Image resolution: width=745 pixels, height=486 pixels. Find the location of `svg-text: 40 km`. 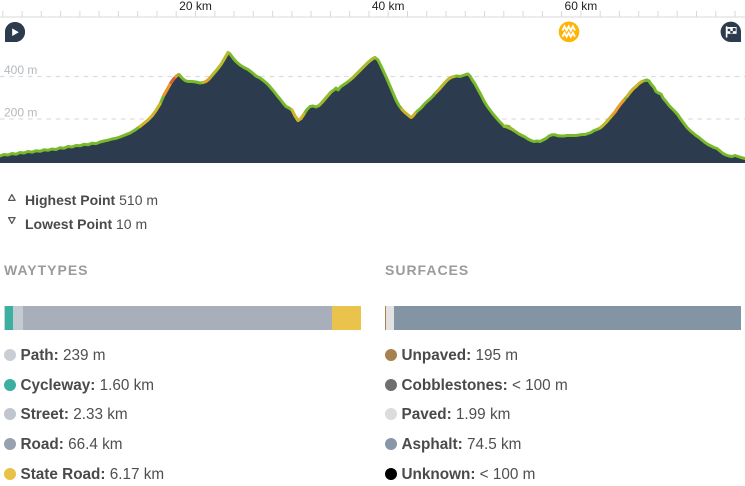

svg-text: 40 km is located at coordinates (388, 6).